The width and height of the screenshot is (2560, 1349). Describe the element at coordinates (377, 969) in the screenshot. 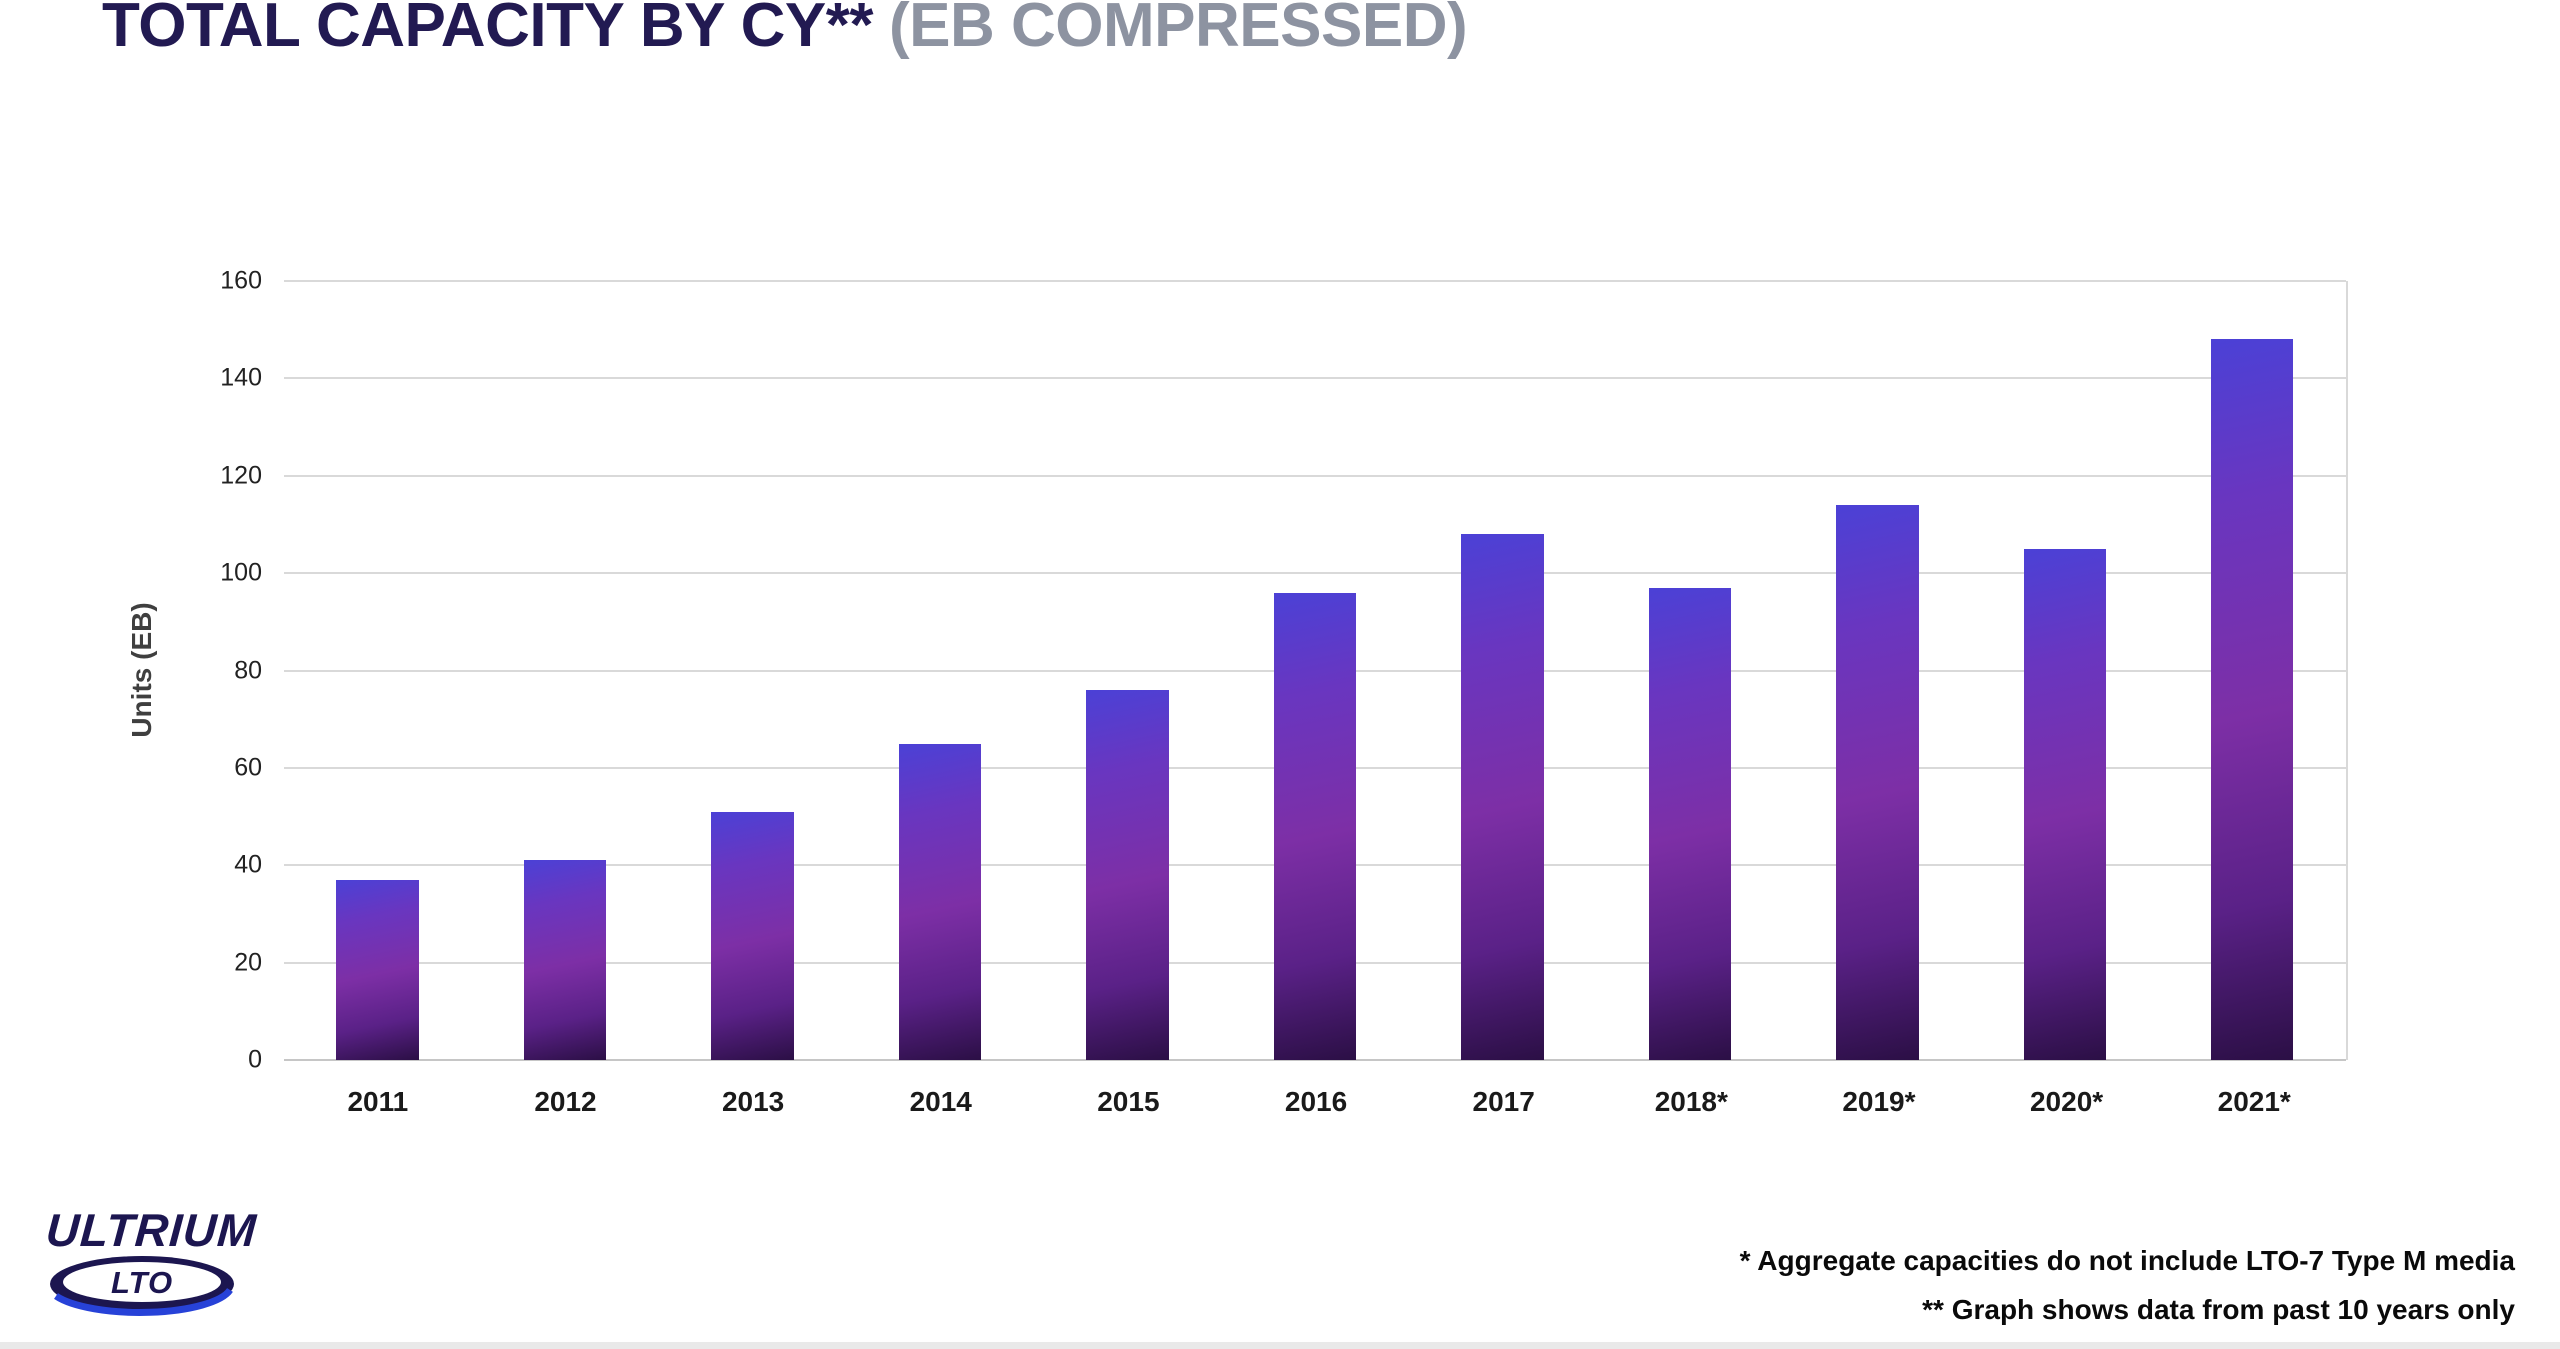

I see `bar-2011` at that location.